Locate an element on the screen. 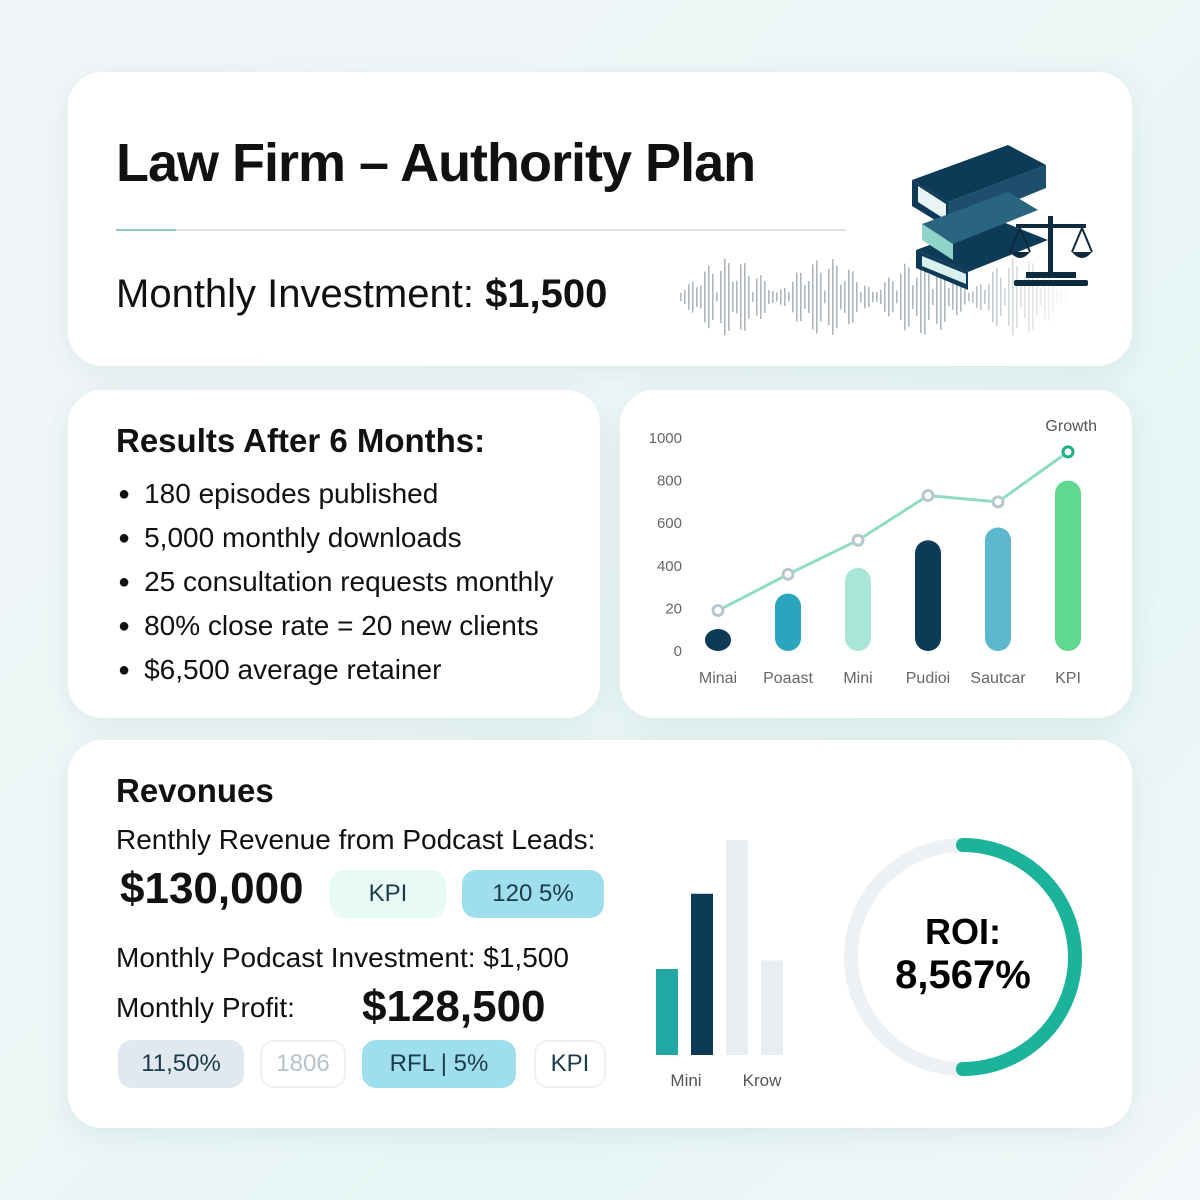 This screenshot has height=1200, width=1200. x-tick-label: Mini is located at coordinates (857, 678).